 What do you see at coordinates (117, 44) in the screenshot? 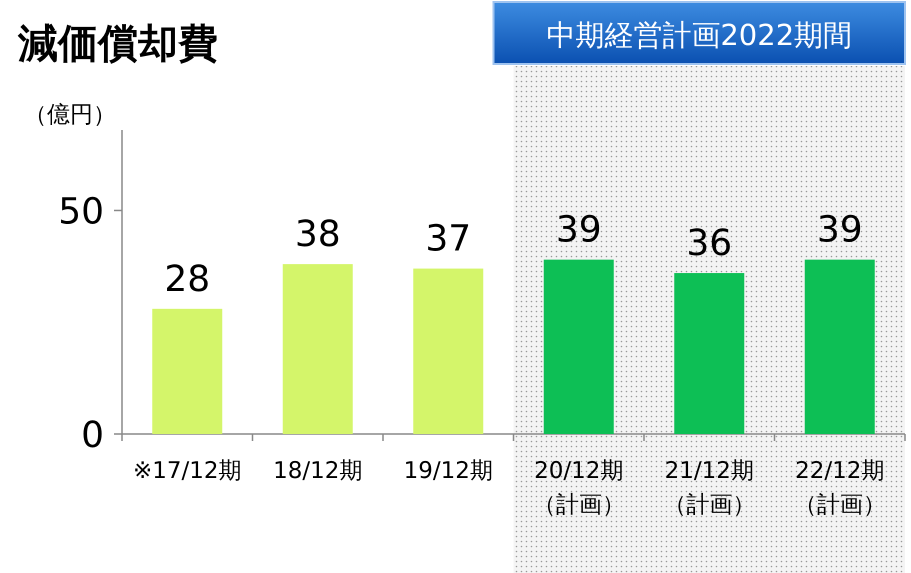
I see `chart-title: 減価償却費` at bounding box center [117, 44].